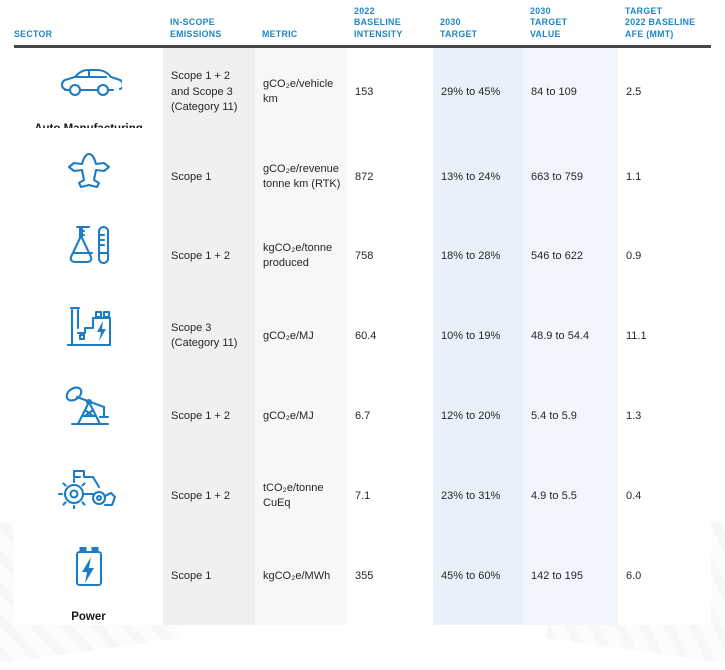 This screenshot has height=670, width=725. What do you see at coordinates (301, 576) in the screenshot?
I see `metric-cell: kgCO₂e/MWh` at bounding box center [301, 576].